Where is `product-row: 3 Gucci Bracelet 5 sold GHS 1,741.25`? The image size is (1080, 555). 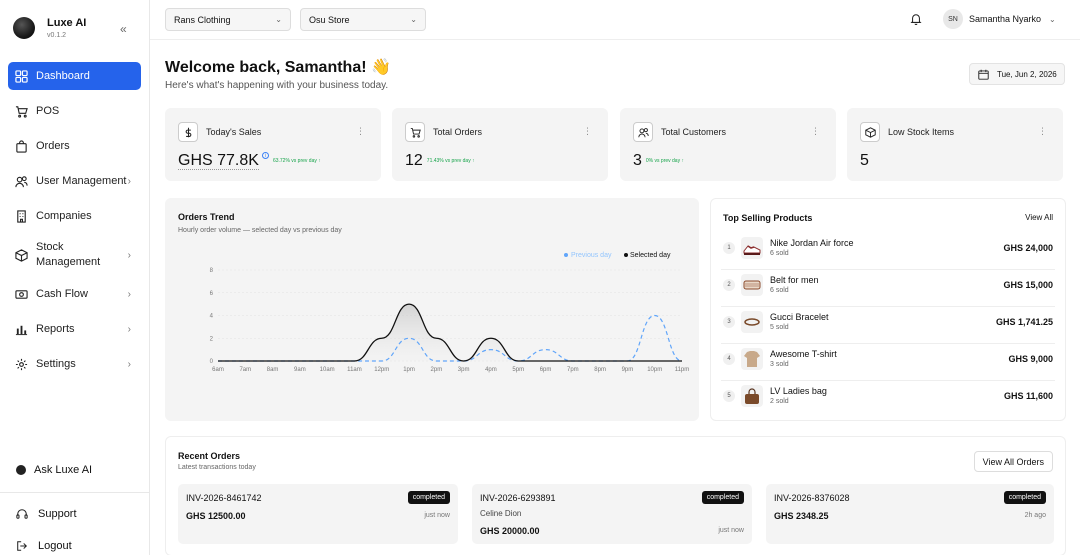
product-row: 3 Gucci Bracelet 5 sold GHS 1,741.25 is located at coordinates (888, 325).